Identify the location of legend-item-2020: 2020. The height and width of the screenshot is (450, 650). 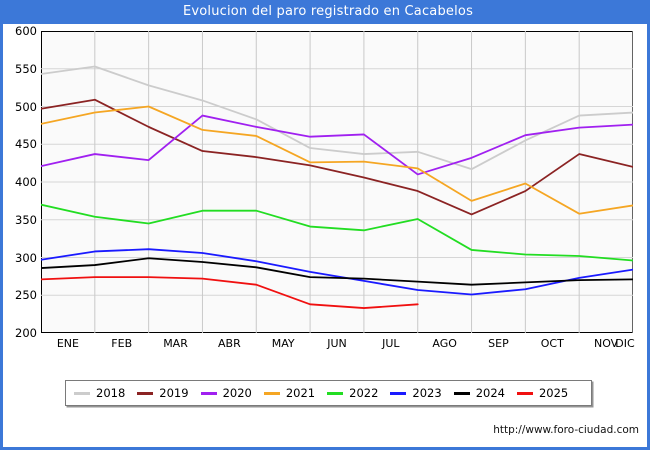
(226, 393).